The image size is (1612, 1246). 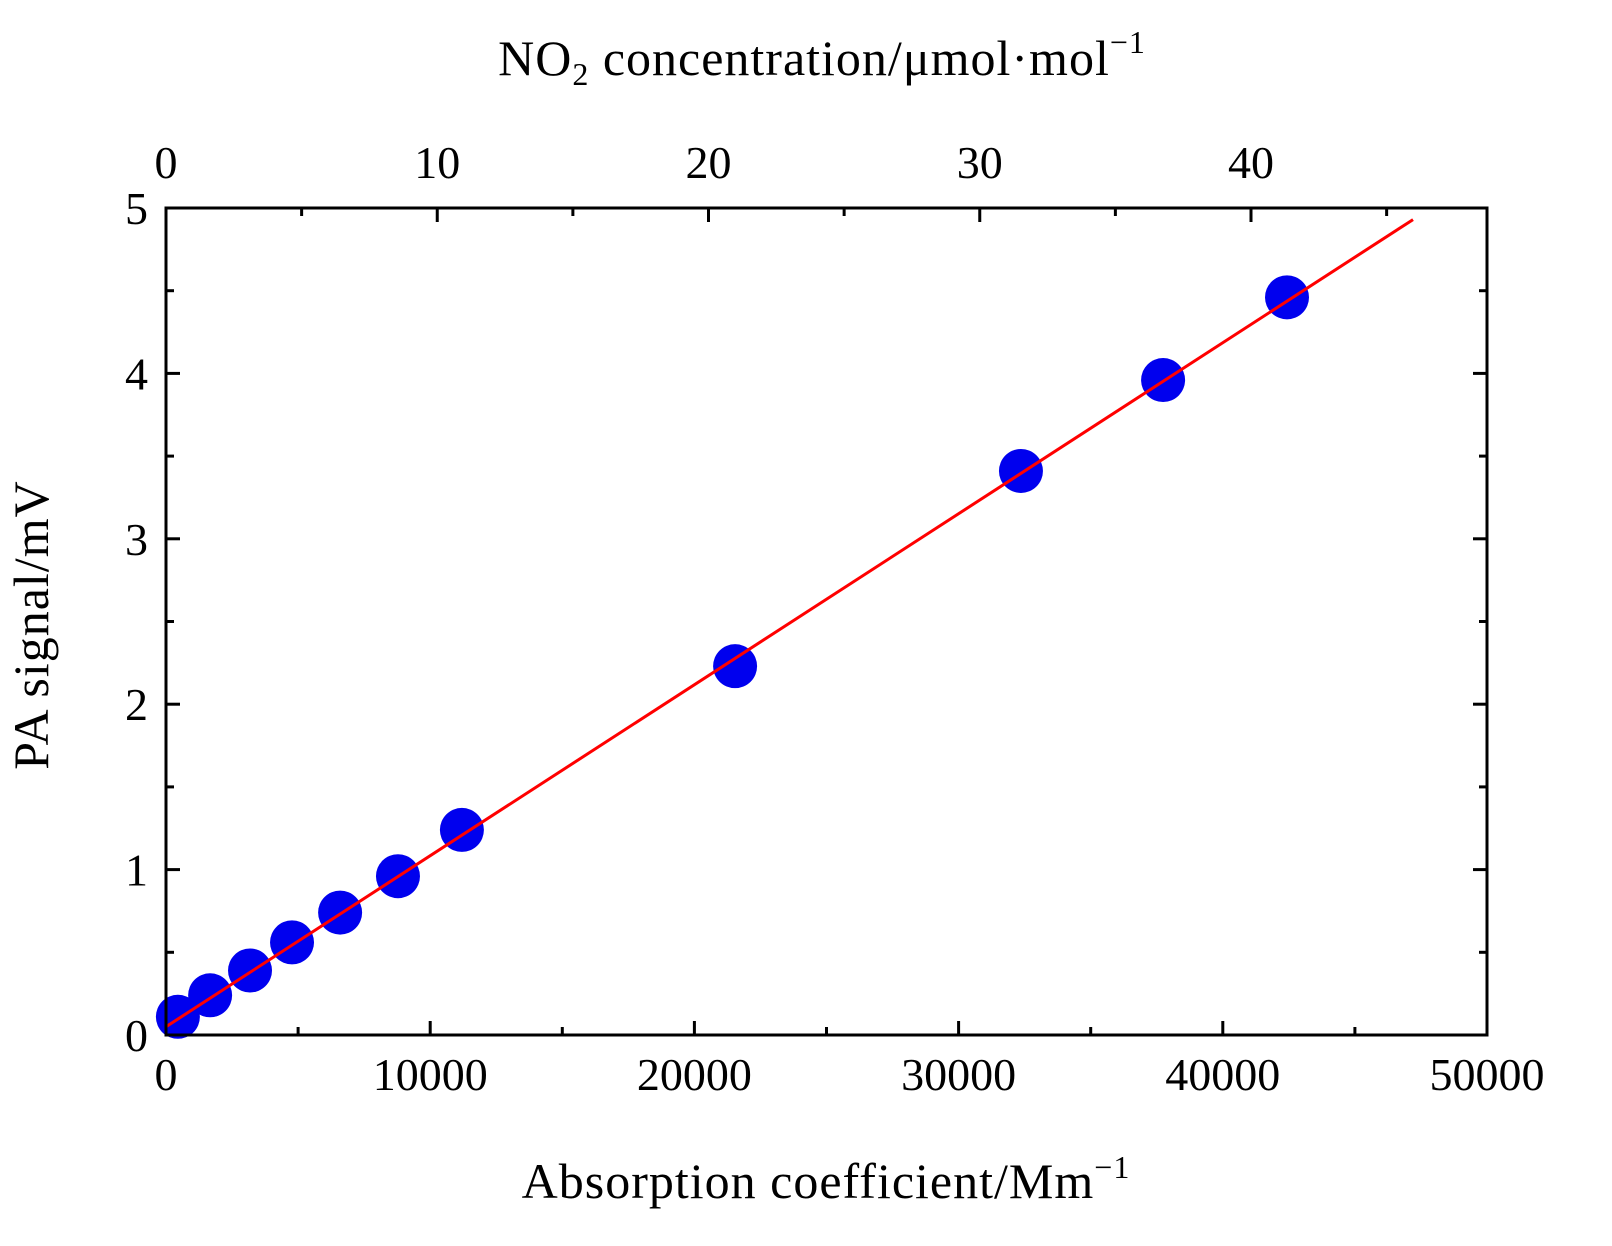 I want to click on top-x-tick-label: 30, so click(x=980, y=162).